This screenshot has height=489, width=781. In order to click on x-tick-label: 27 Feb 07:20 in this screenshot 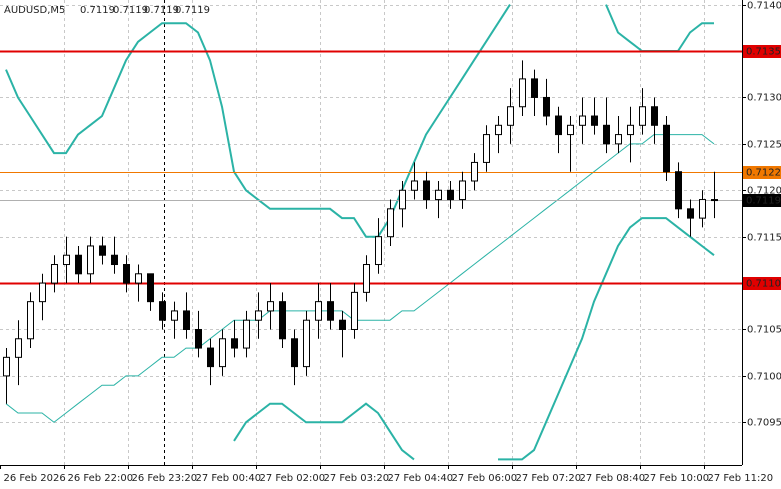, I will do `click(549, 478)`.